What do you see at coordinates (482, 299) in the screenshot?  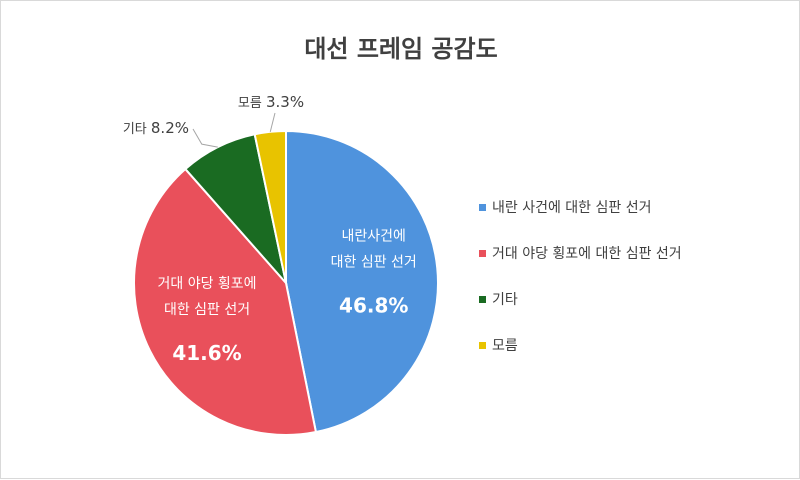 I see `legend-swatch-gita` at bounding box center [482, 299].